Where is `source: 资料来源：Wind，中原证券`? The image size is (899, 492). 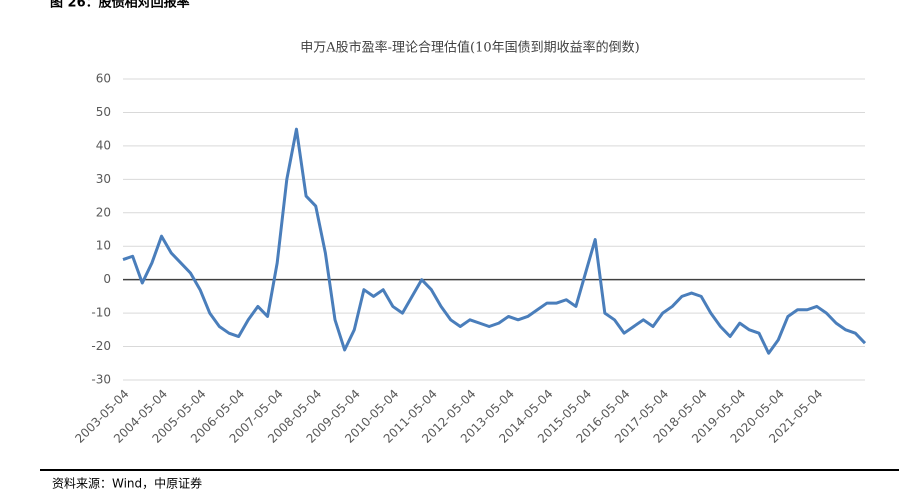 source: 资料来源：Wind，中原证券 is located at coordinates (127, 483).